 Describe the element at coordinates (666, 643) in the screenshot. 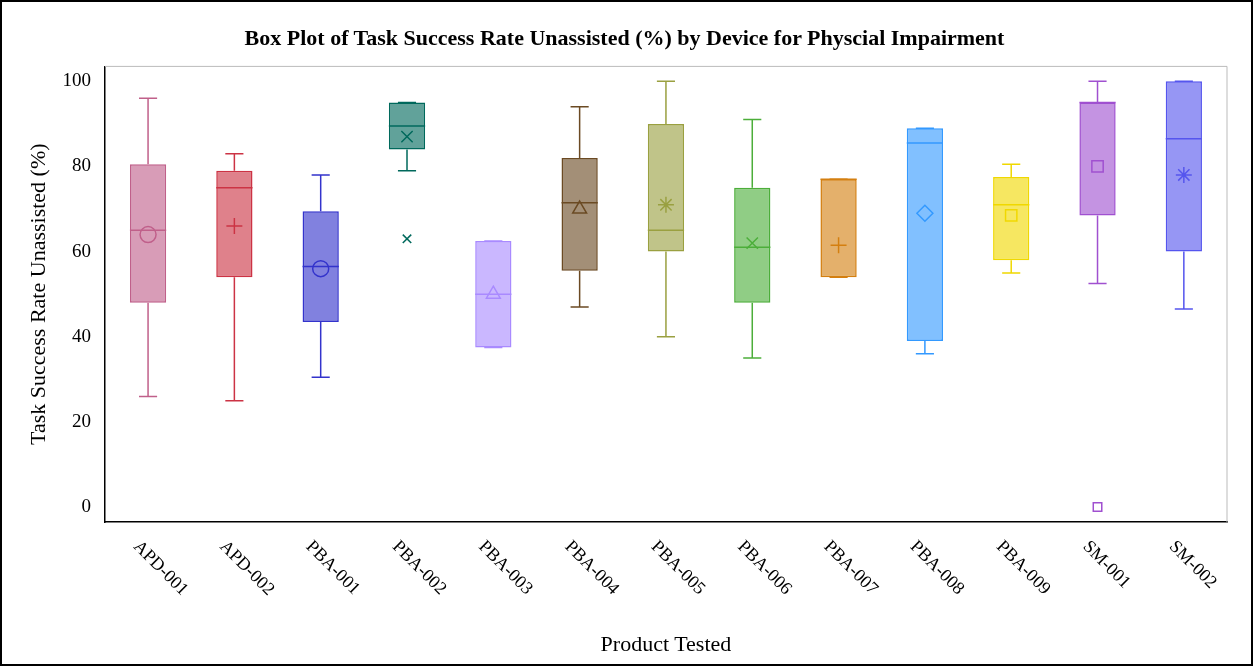

I see `x-axis-title: Product Tested` at that location.